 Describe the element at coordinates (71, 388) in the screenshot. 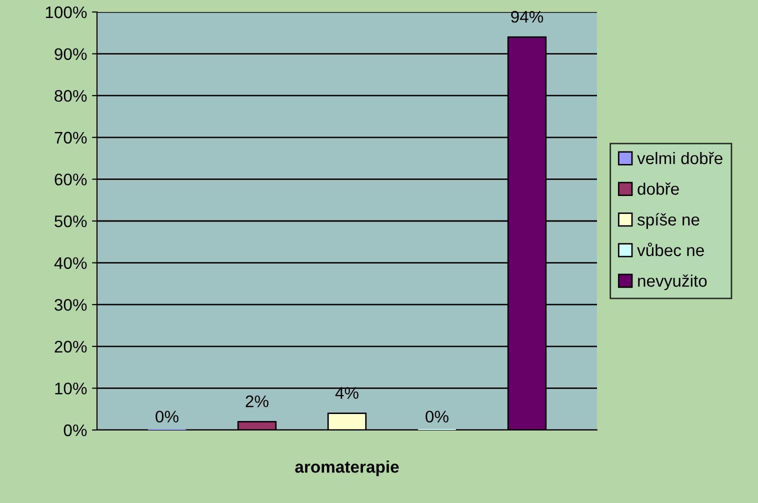

I see `y-tick-label: 10%` at that location.